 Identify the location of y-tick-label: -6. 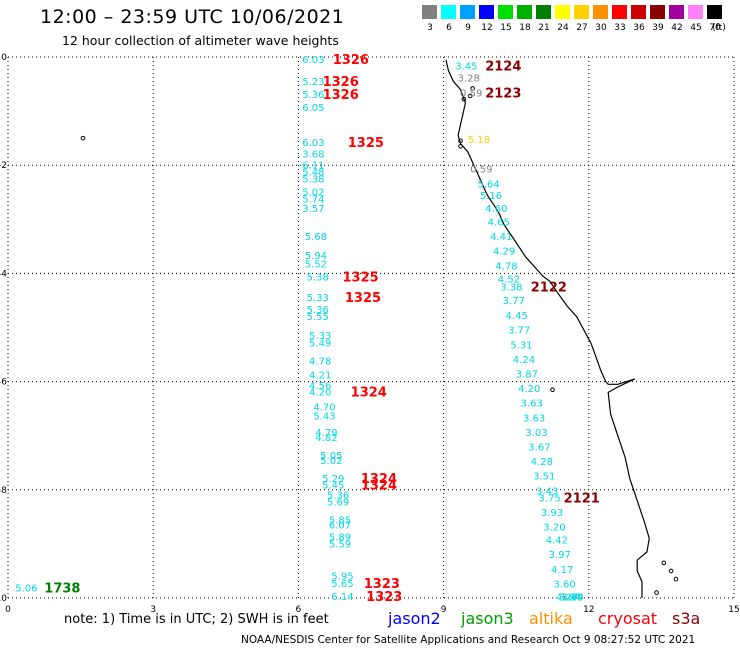
(3, 383).